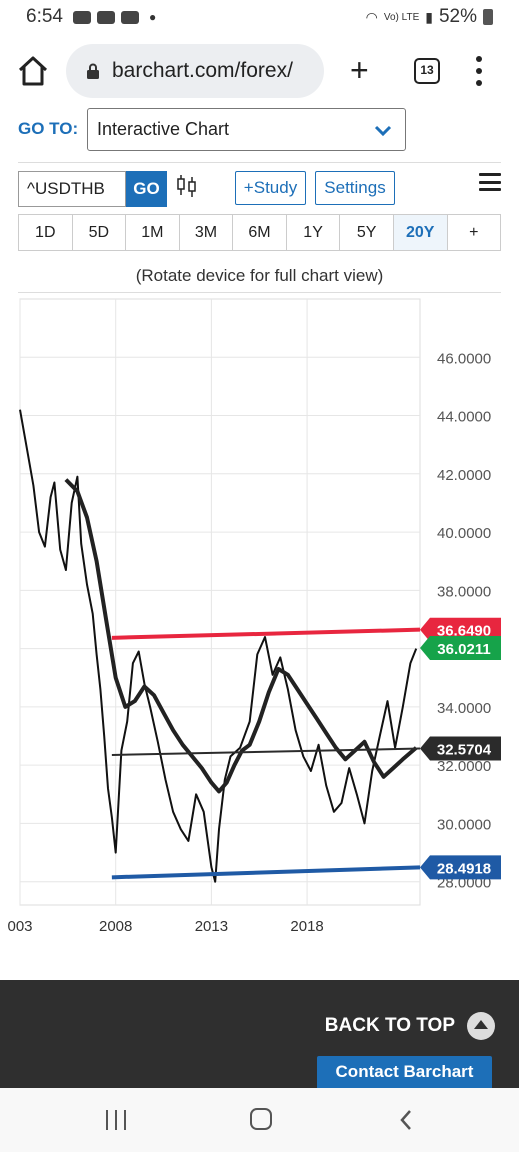 The height and width of the screenshot is (1152, 519). Describe the element at coordinates (33, 71) in the screenshot. I see `home-icon` at that location.